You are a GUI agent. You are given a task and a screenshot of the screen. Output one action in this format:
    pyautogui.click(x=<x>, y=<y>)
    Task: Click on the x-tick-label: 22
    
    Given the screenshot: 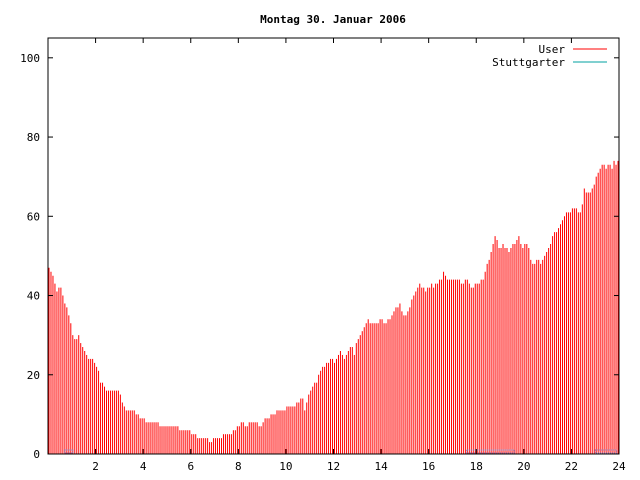 What is the action you would take?
    pyautogui.click(x=571, y=466)
    